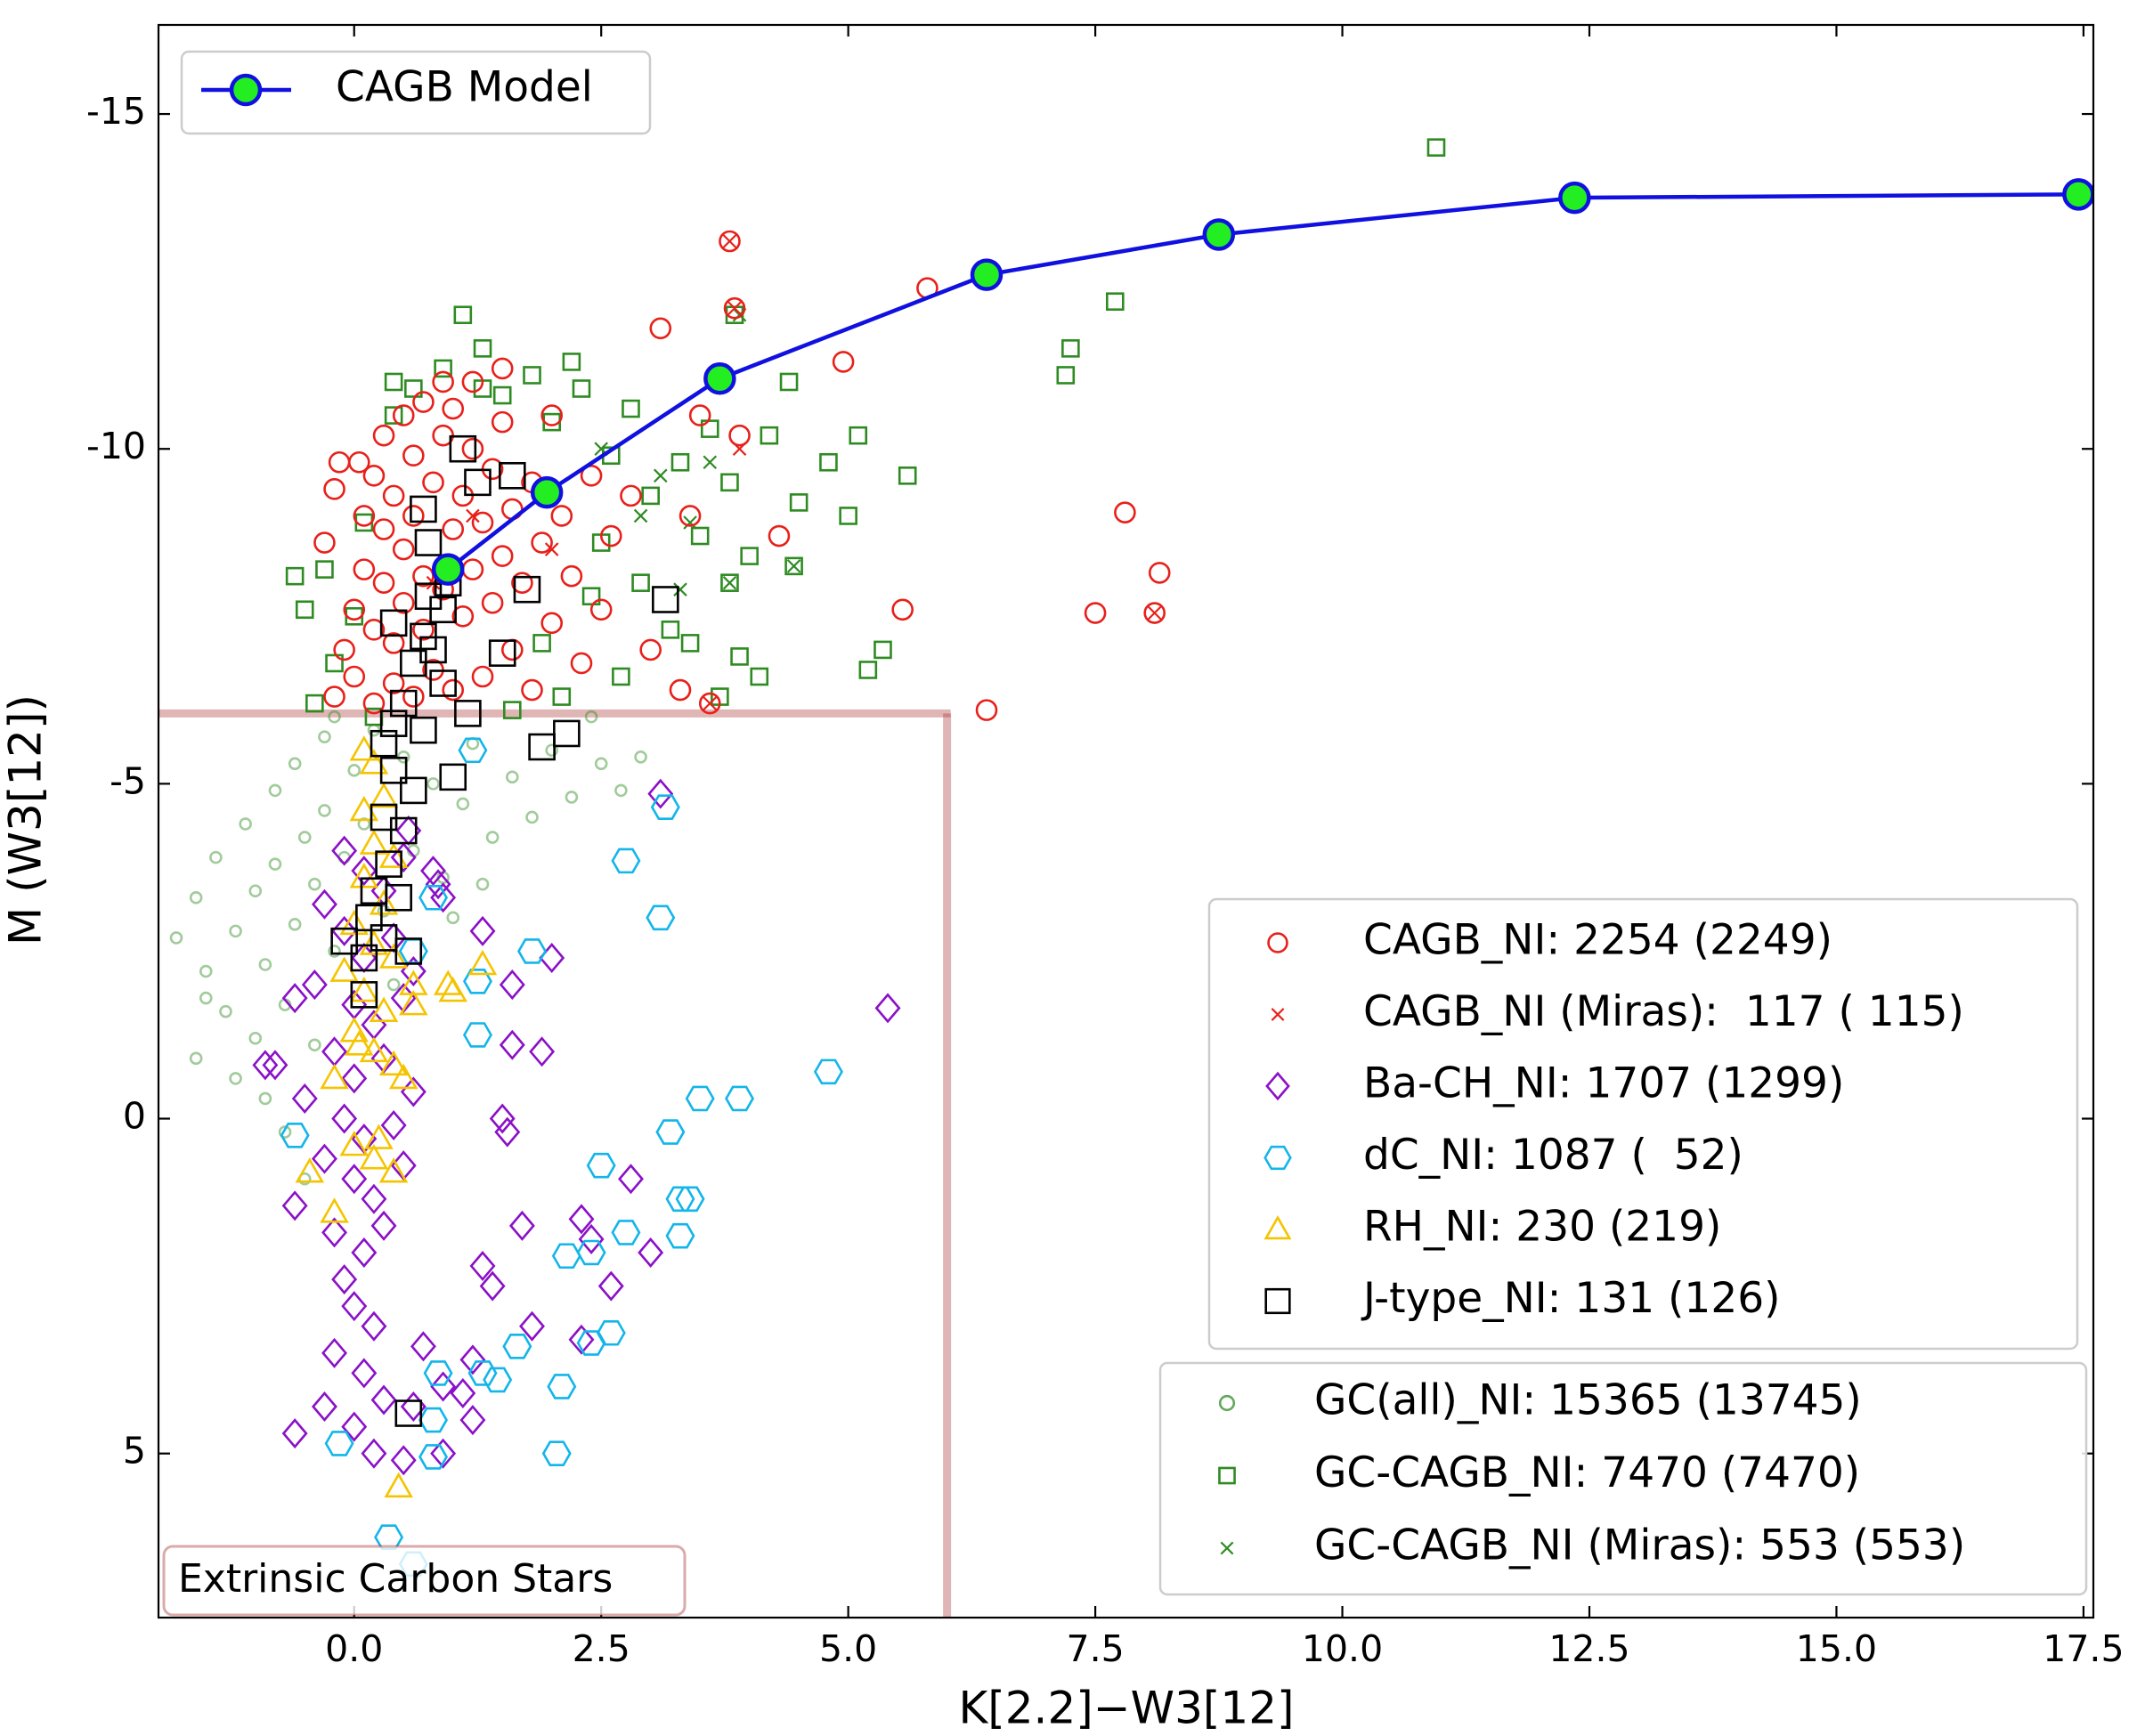 This screenshot has height=1736, width=2137. Describe the element at coordinates (1549, 940) in the screenshot. I see `legend-entry: CAGB_NI: 2254 (2249)` at that location.